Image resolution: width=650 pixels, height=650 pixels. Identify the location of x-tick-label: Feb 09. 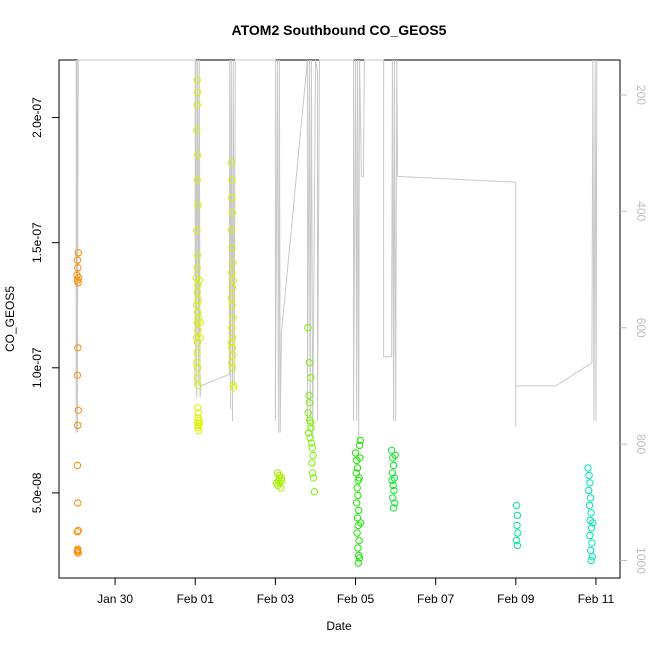
(516, 599).